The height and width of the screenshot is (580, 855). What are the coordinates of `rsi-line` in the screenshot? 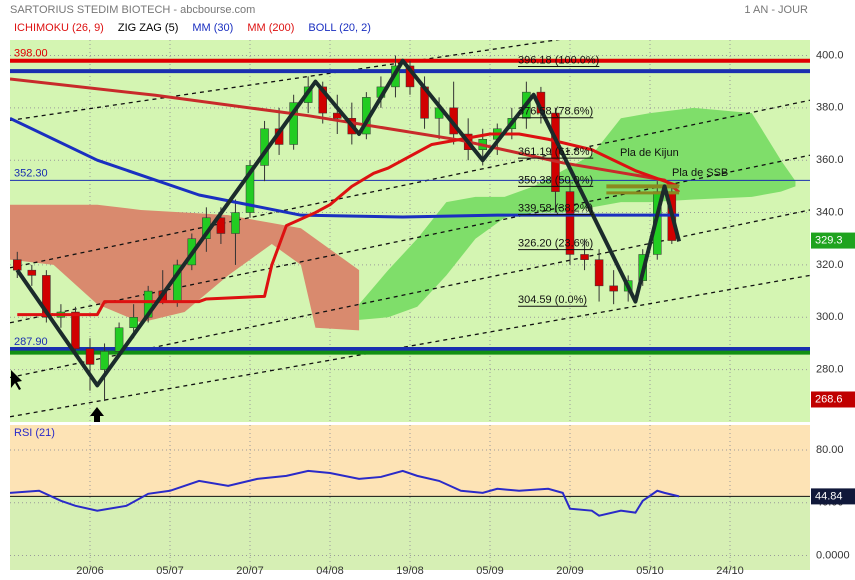 It's located at (345, 493).